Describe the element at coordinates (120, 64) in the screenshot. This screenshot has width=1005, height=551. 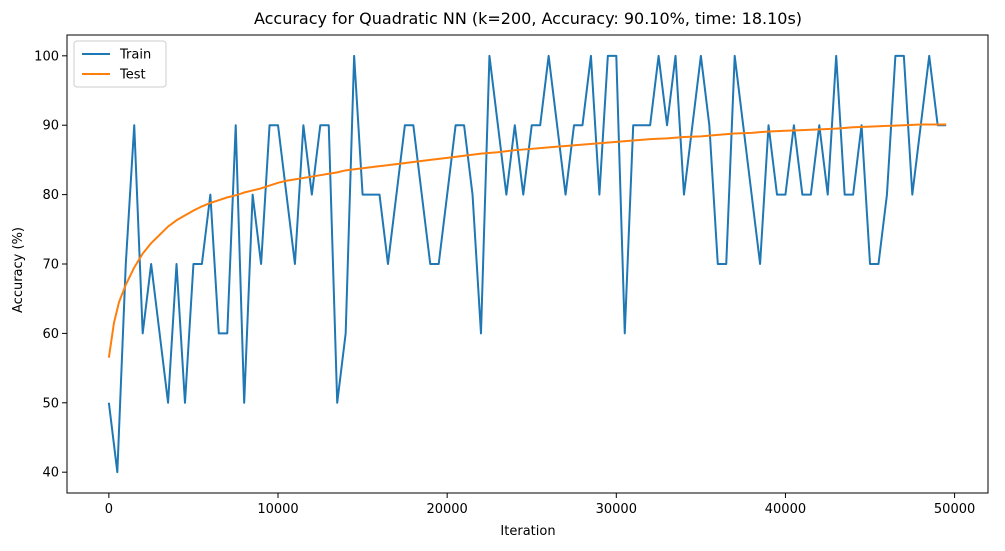
I see `legend-box` at that location.